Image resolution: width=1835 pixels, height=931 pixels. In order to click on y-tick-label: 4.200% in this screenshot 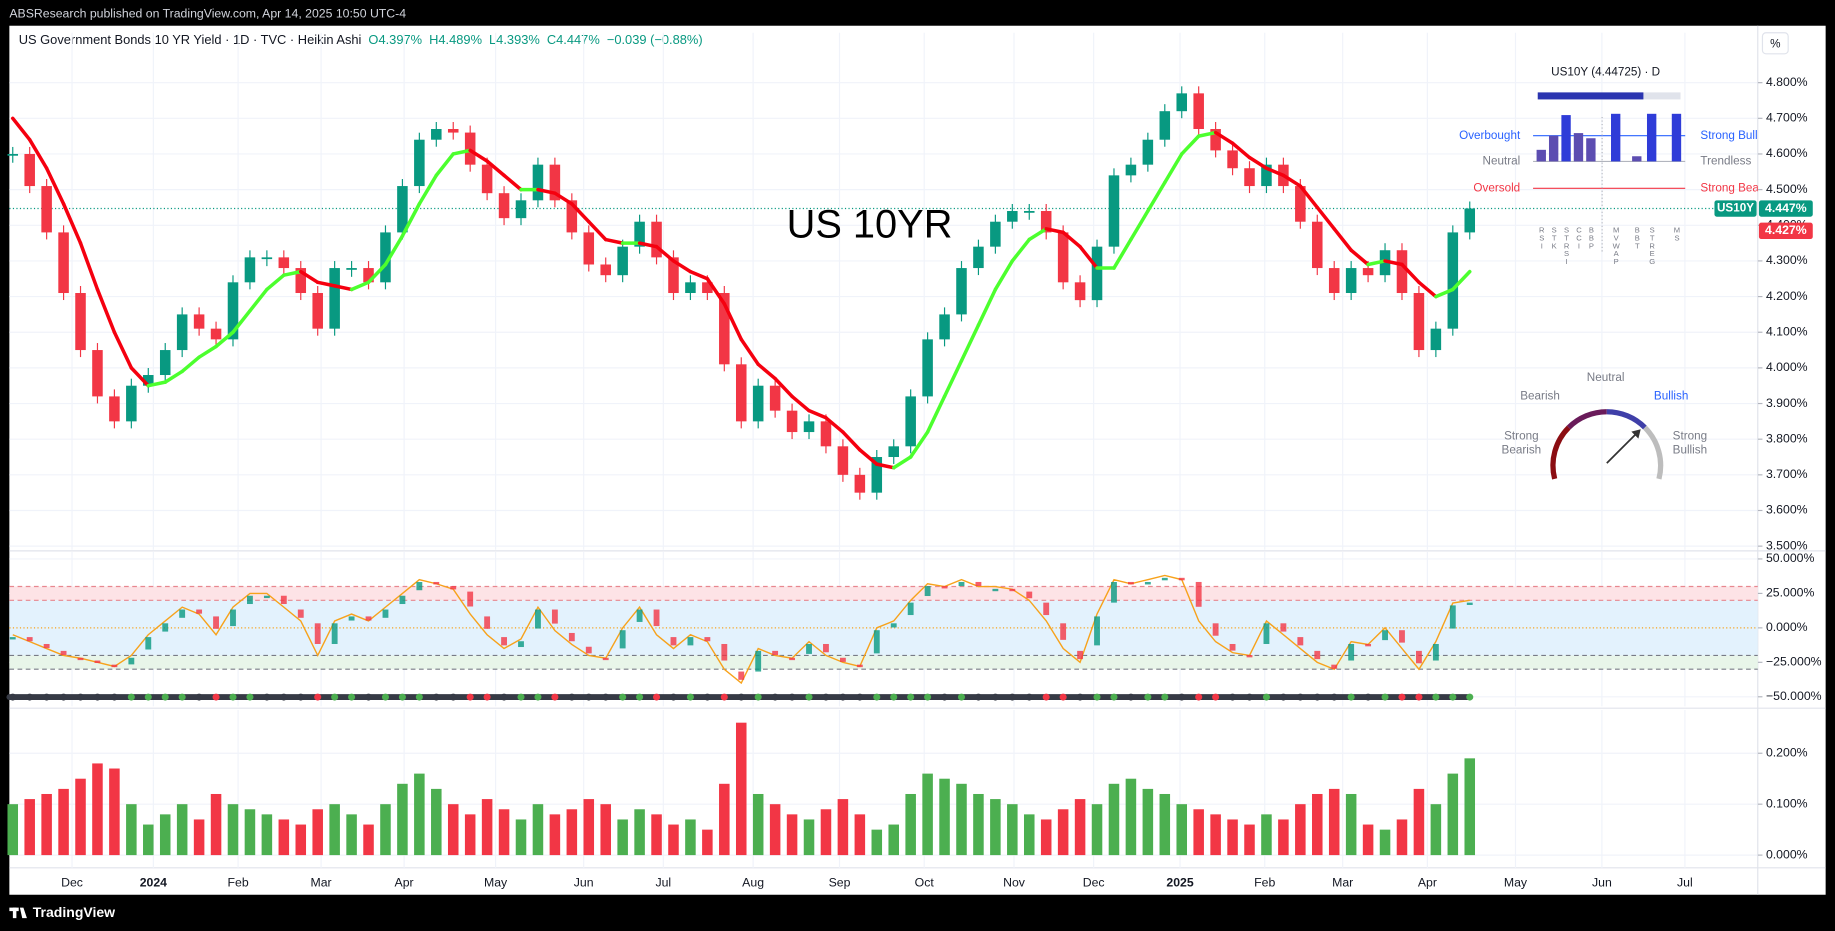, I will do `click(1787, 296)`.